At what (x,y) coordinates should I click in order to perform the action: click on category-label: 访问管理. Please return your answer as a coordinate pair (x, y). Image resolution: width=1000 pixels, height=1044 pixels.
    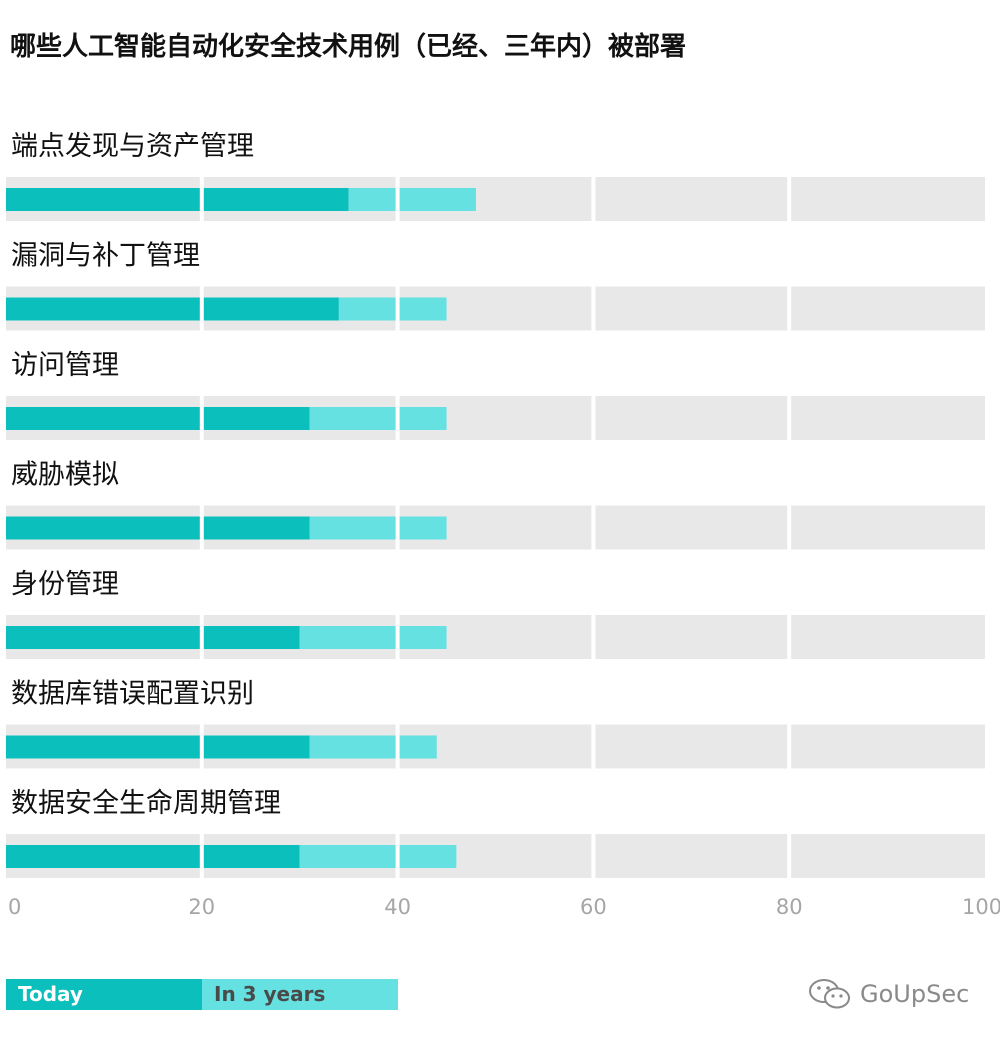
    Looking at the image, I should click on (65, 365).